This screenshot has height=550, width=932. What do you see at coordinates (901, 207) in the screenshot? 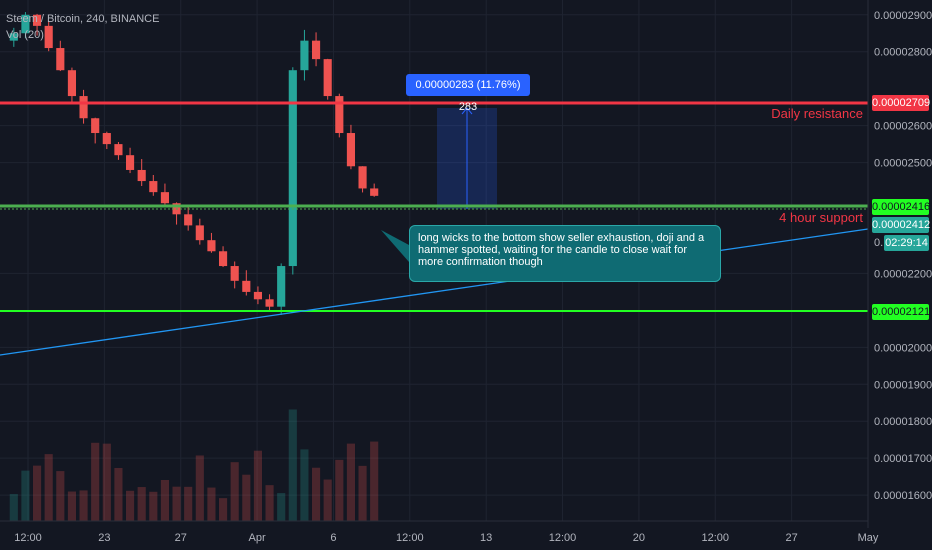
I see `four-hour-support-price-badge: 0.00002416` at bounding box center [901, 207].